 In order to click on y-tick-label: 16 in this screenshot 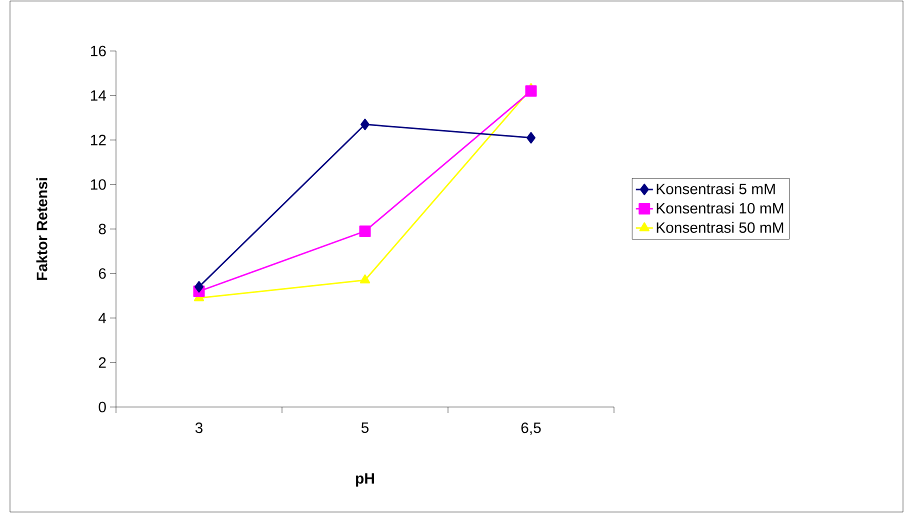, I will do `click(98, 51)`.